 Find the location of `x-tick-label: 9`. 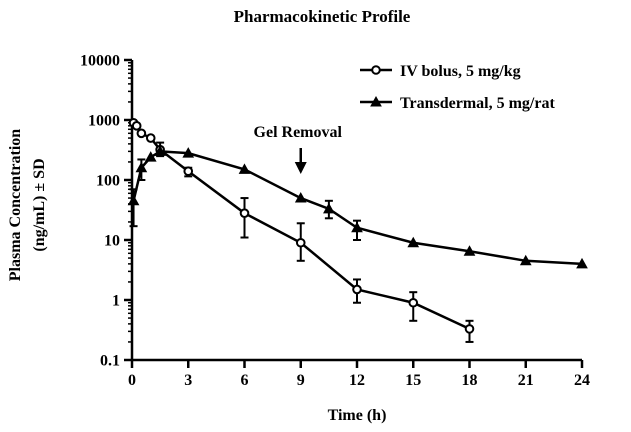

x-tick-label: 9 is located at coordinates (301, 380).